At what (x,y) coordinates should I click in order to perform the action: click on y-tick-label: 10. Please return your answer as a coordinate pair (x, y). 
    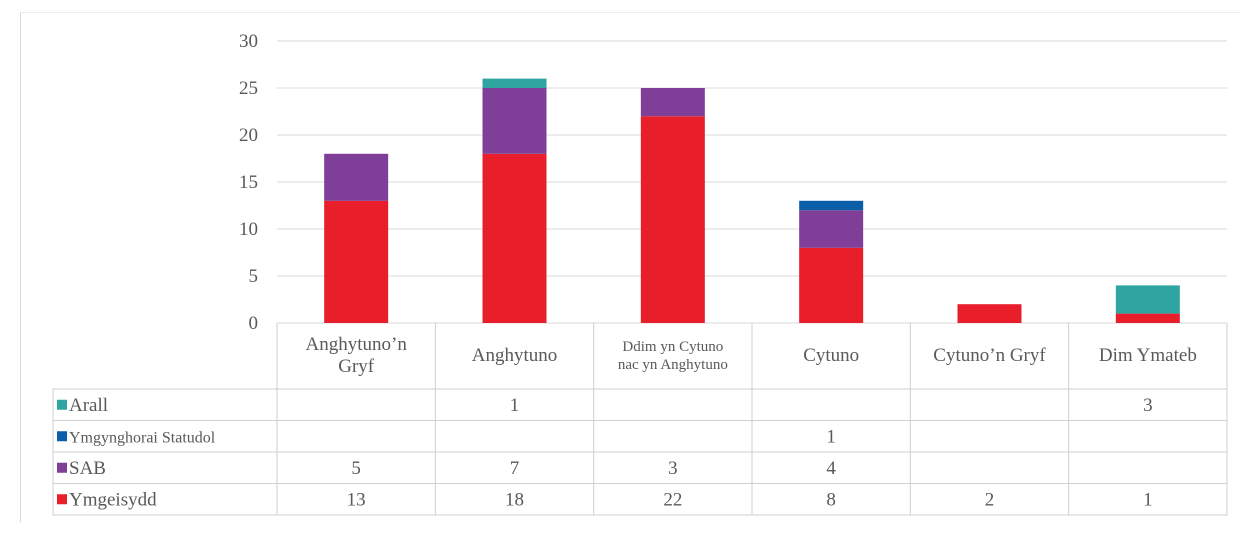
    Looking at the image, I should click on (248, 229).